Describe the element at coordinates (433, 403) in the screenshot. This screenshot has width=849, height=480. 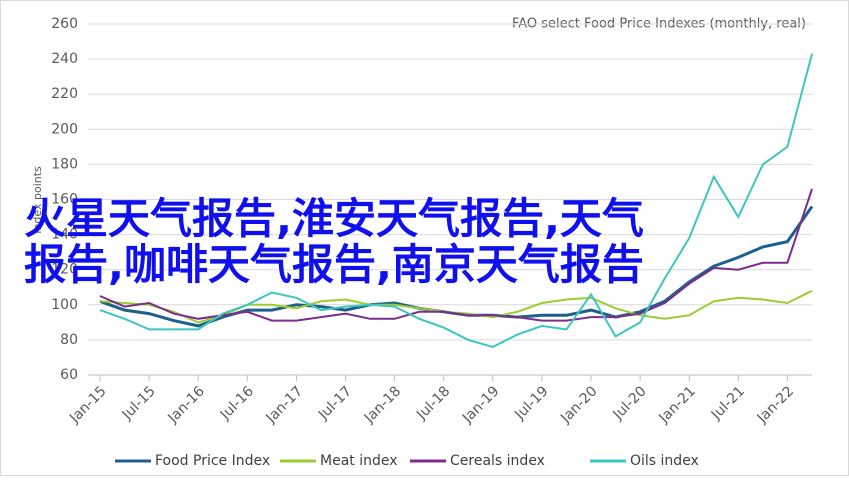
I see `x-tick-label: Jul-18` at that location.